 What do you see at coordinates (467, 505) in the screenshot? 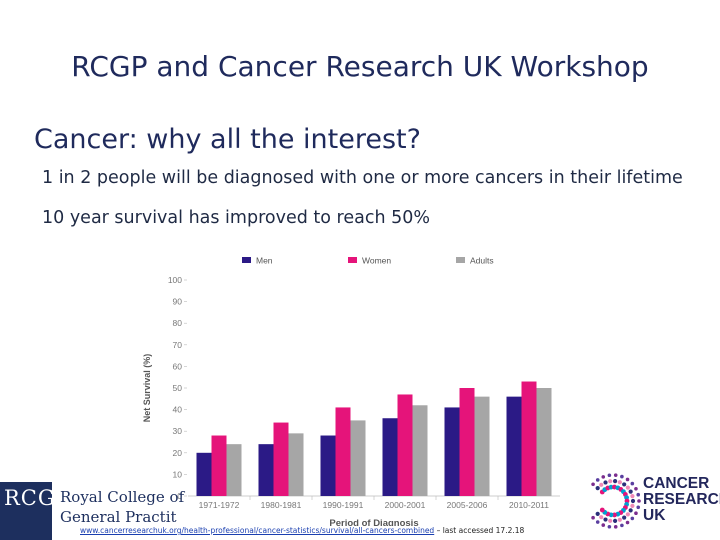
I see `x-tick-label: 2005-2006` at bounding box center [467, 505].